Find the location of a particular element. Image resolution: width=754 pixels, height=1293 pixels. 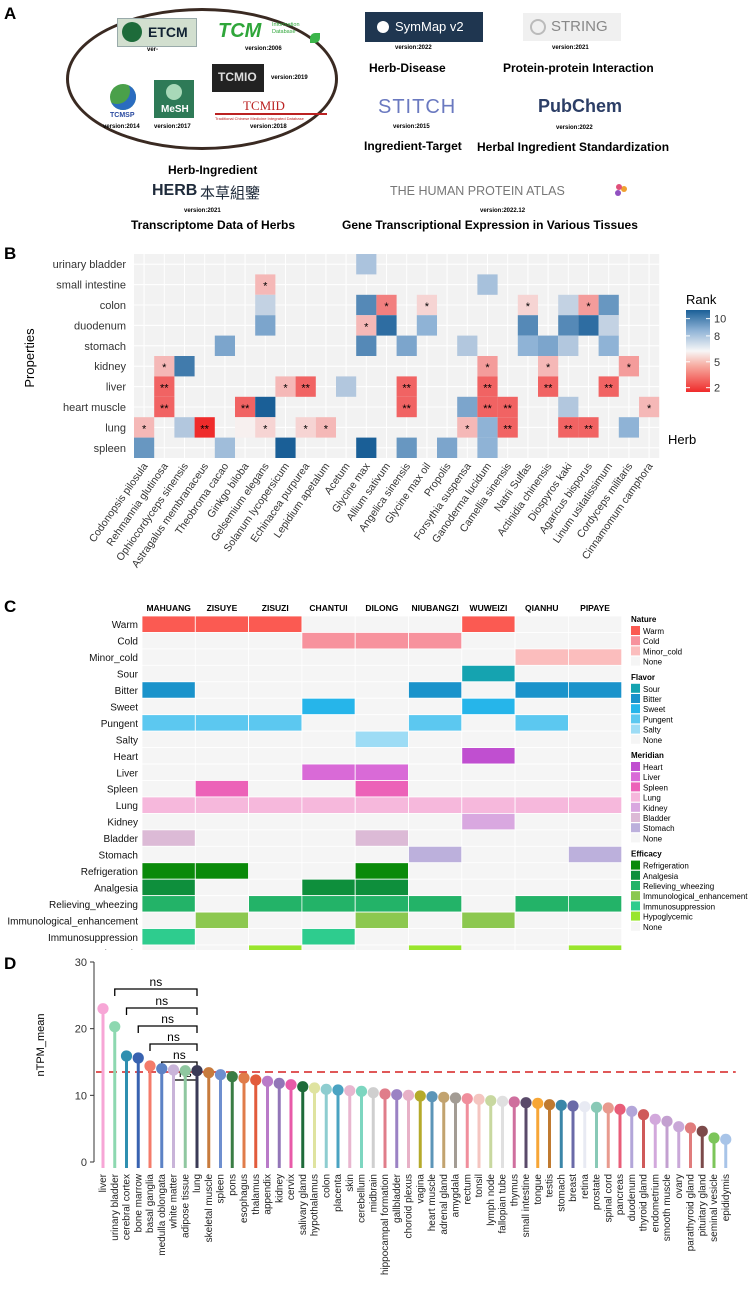

tcmid-rule is located at coordinates (271, 114).